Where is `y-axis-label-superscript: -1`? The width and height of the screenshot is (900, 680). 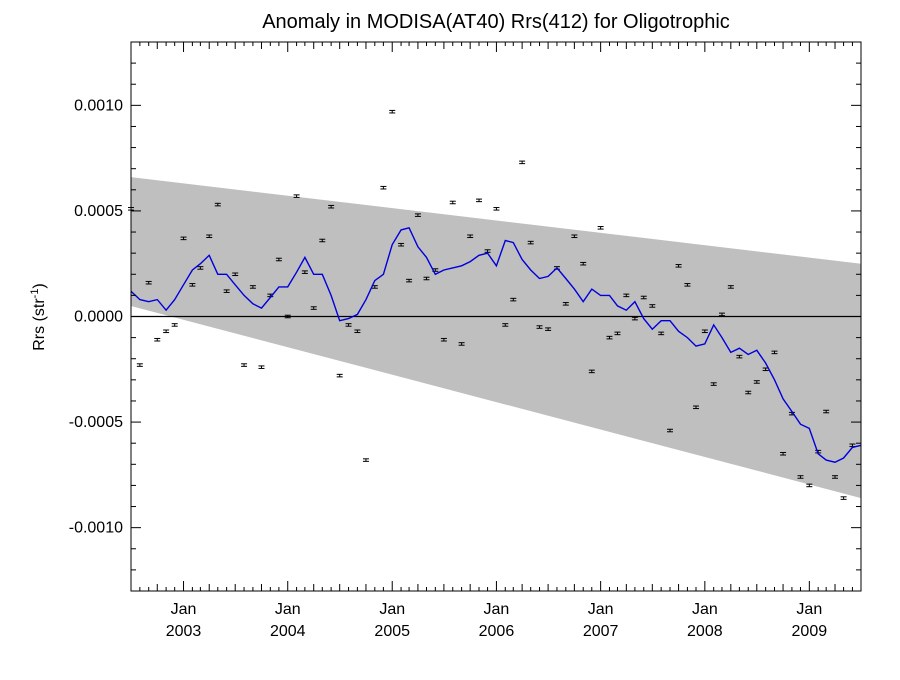
y-axis-label-superscript: -1 is located at coordinates (35, 294).